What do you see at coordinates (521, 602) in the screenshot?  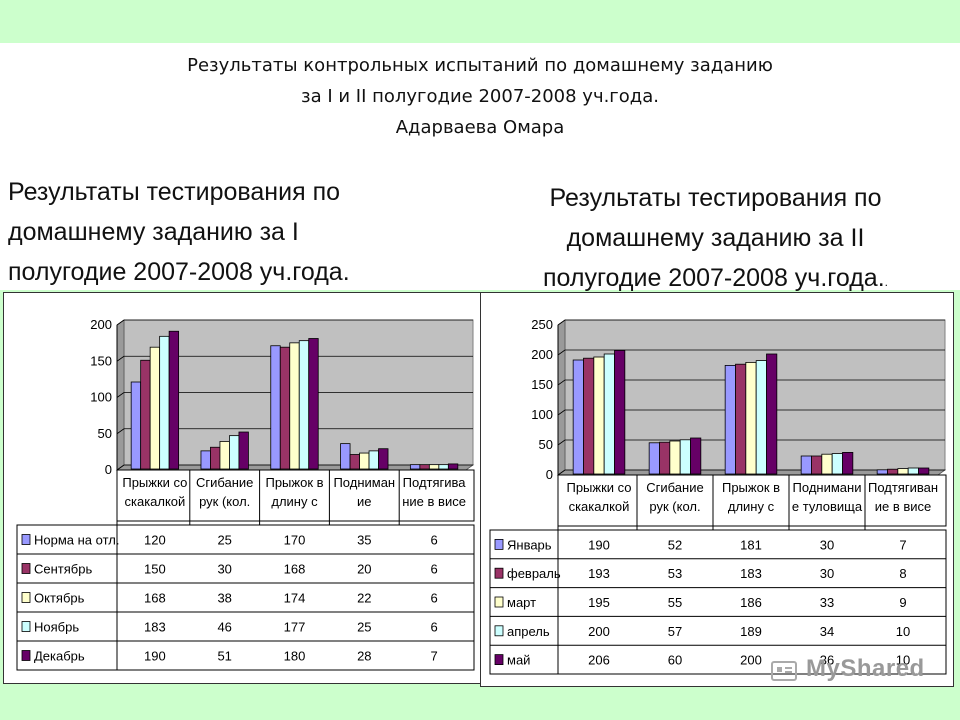 I see `chart-2-legend-label: март` at bounding box center [521, 602].